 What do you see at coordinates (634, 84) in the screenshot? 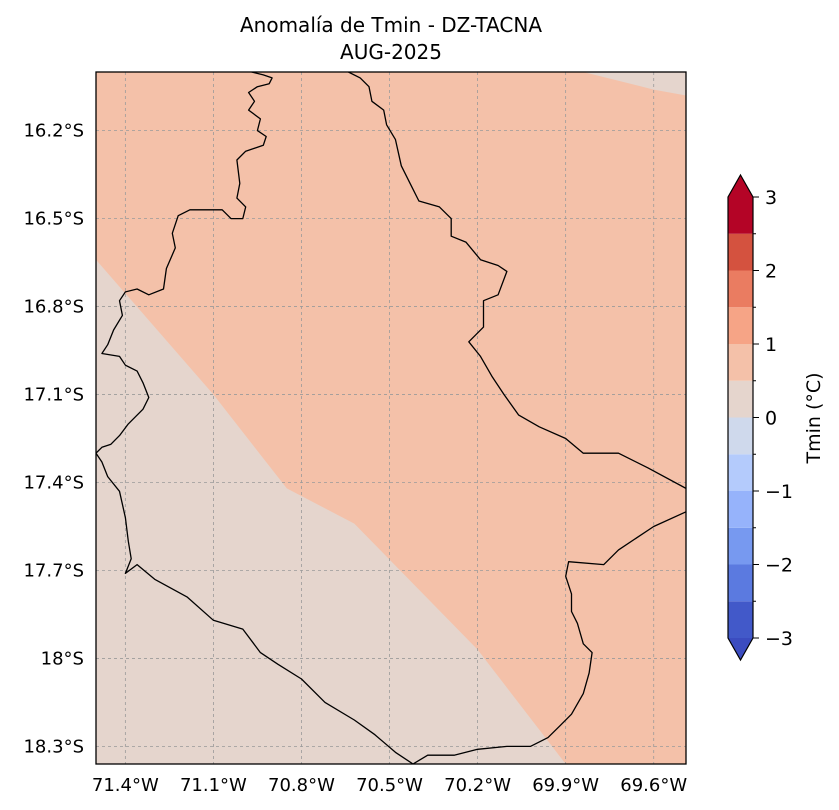
I see `anomaly-0-to-0.5-corner-region` at bounding box center [634, 84].